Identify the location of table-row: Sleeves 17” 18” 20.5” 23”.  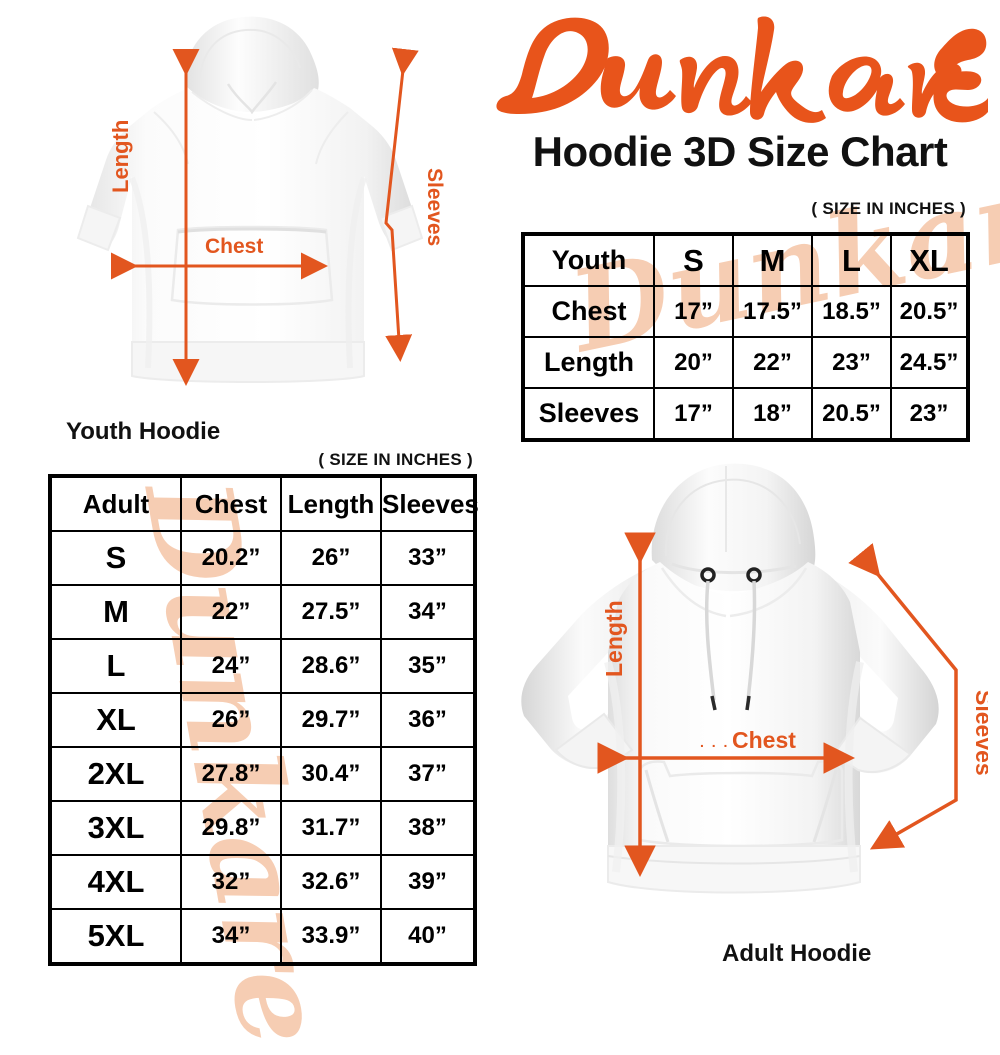
(745, 414).